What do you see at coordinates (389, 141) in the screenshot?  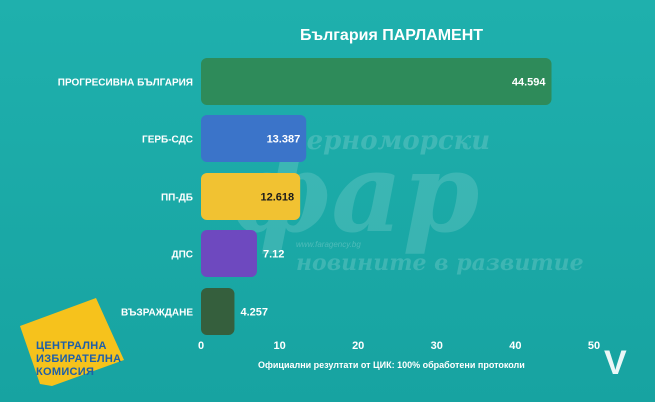 I see `watermark-top: черноморски` at bounding box center [389, 141].